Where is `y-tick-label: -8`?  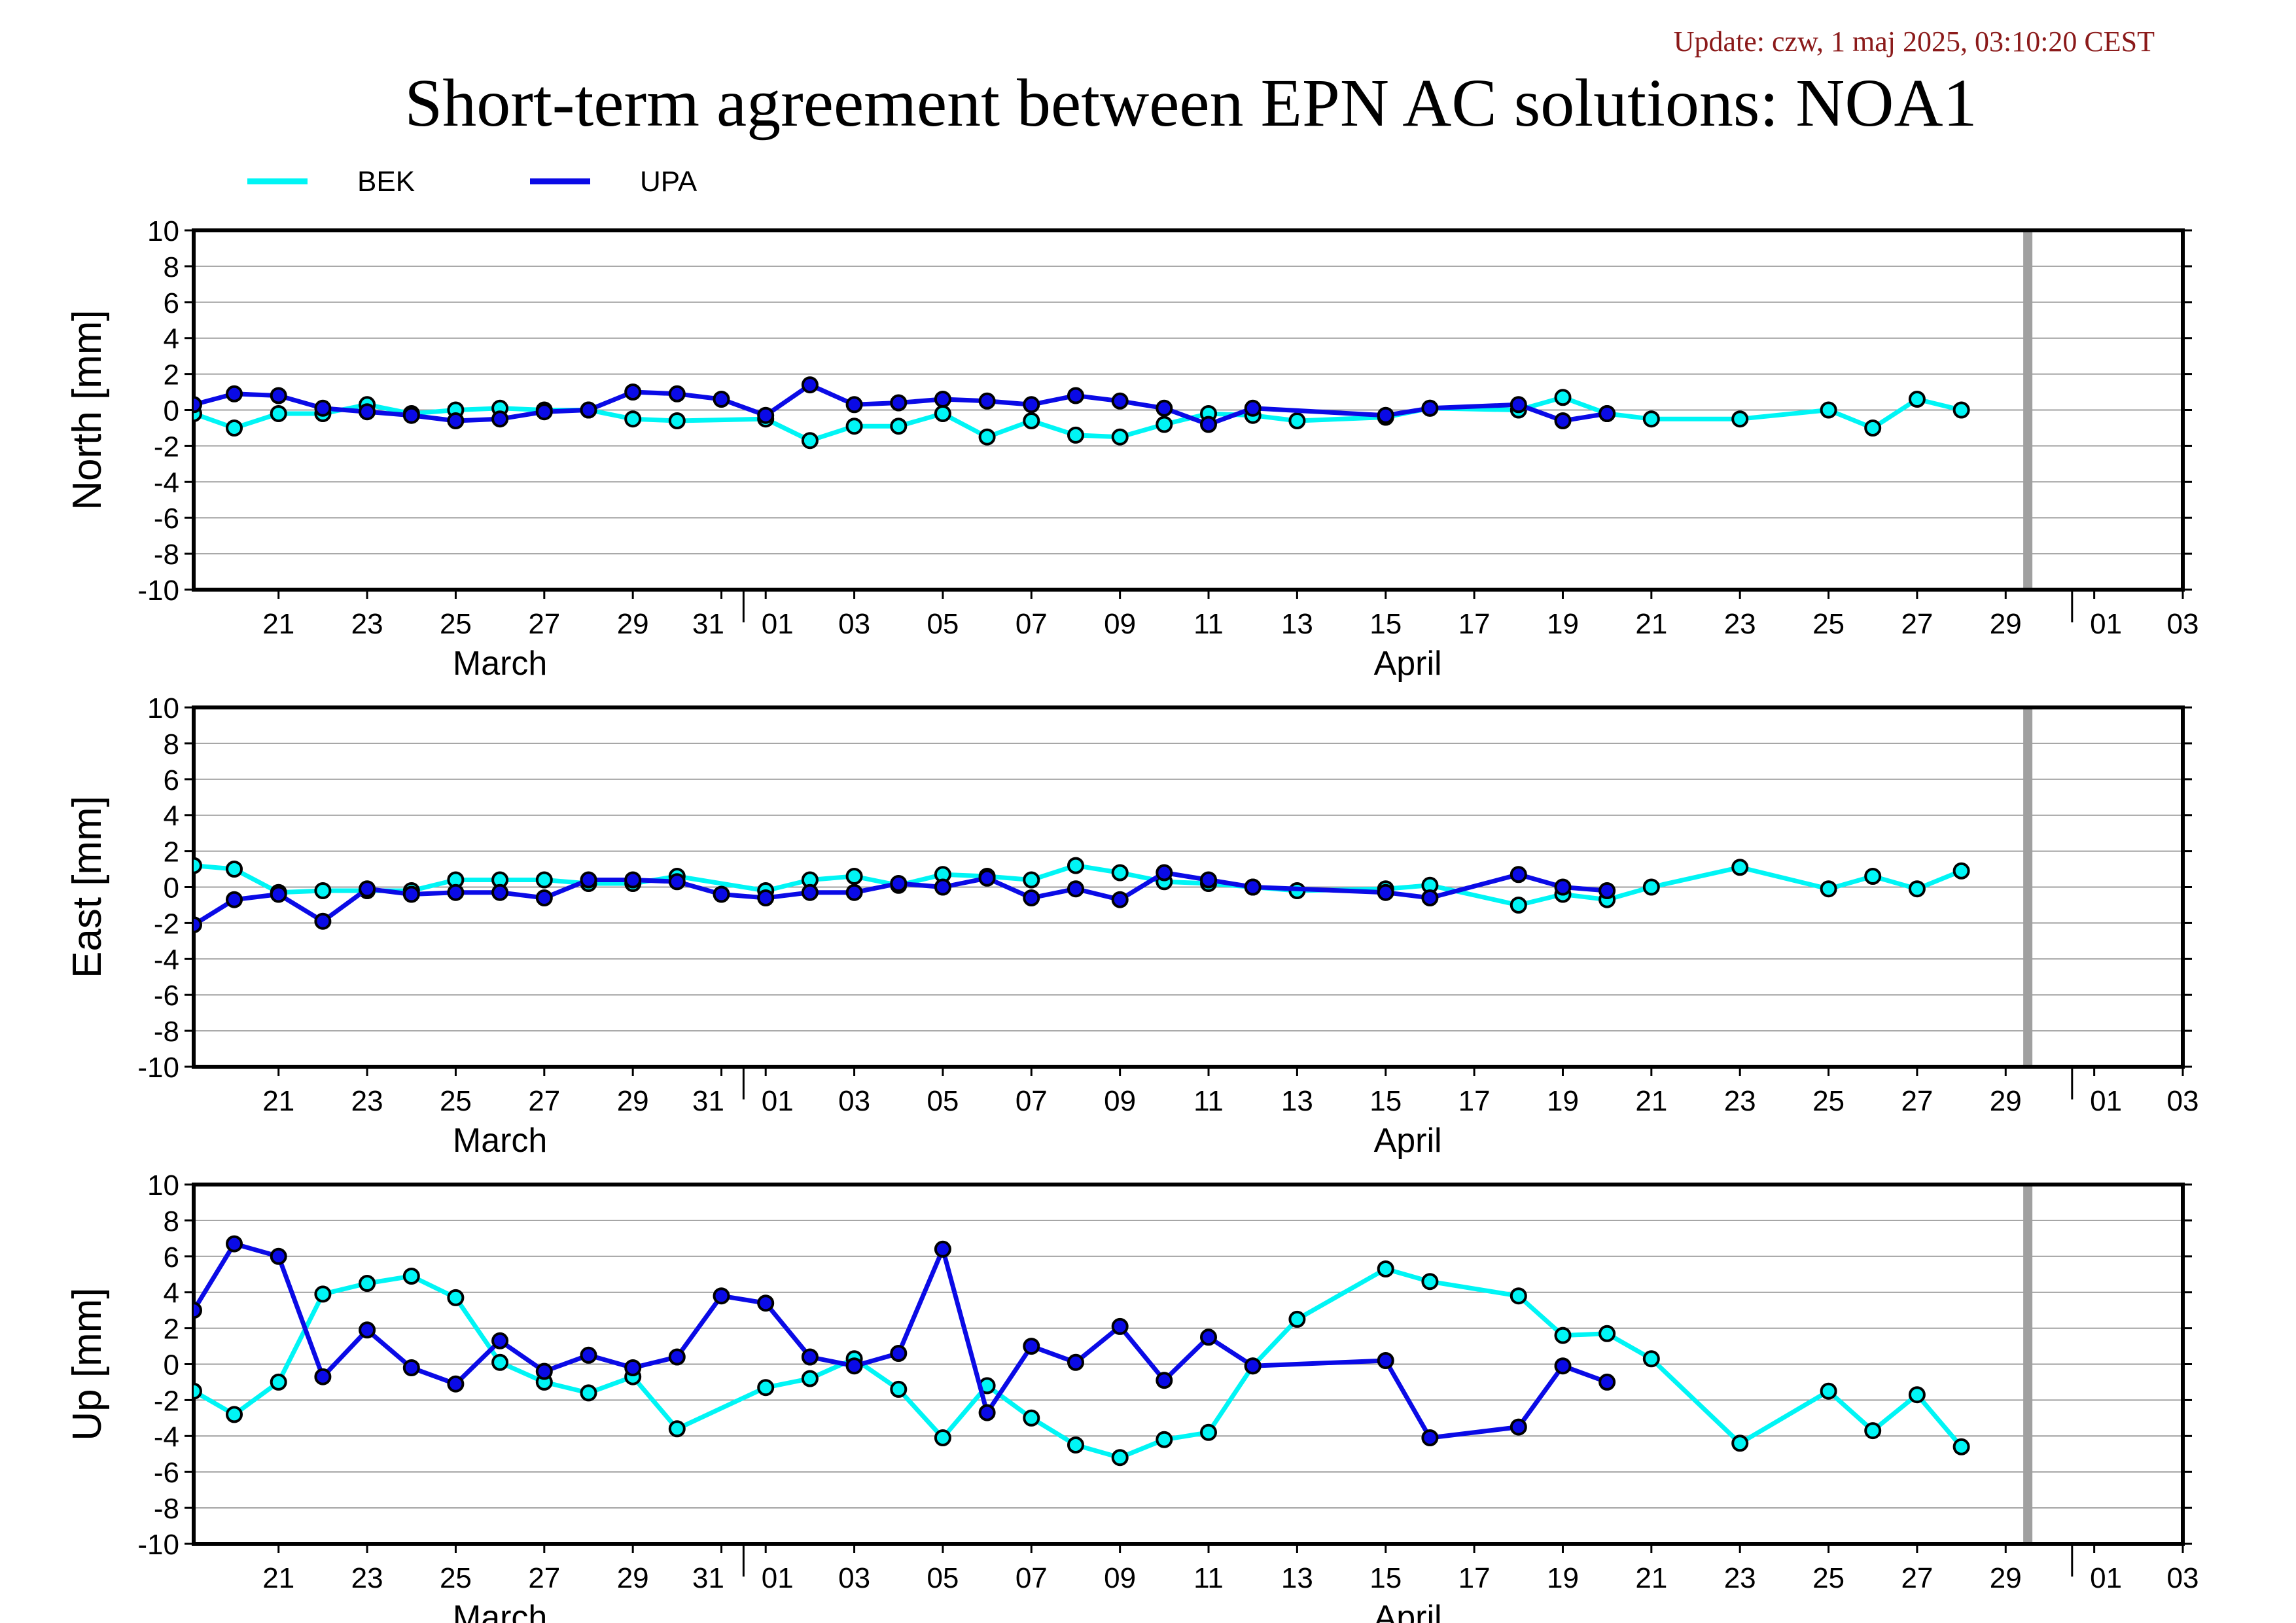
y-tick-label: -8 is located at coordinates (166, 1032).